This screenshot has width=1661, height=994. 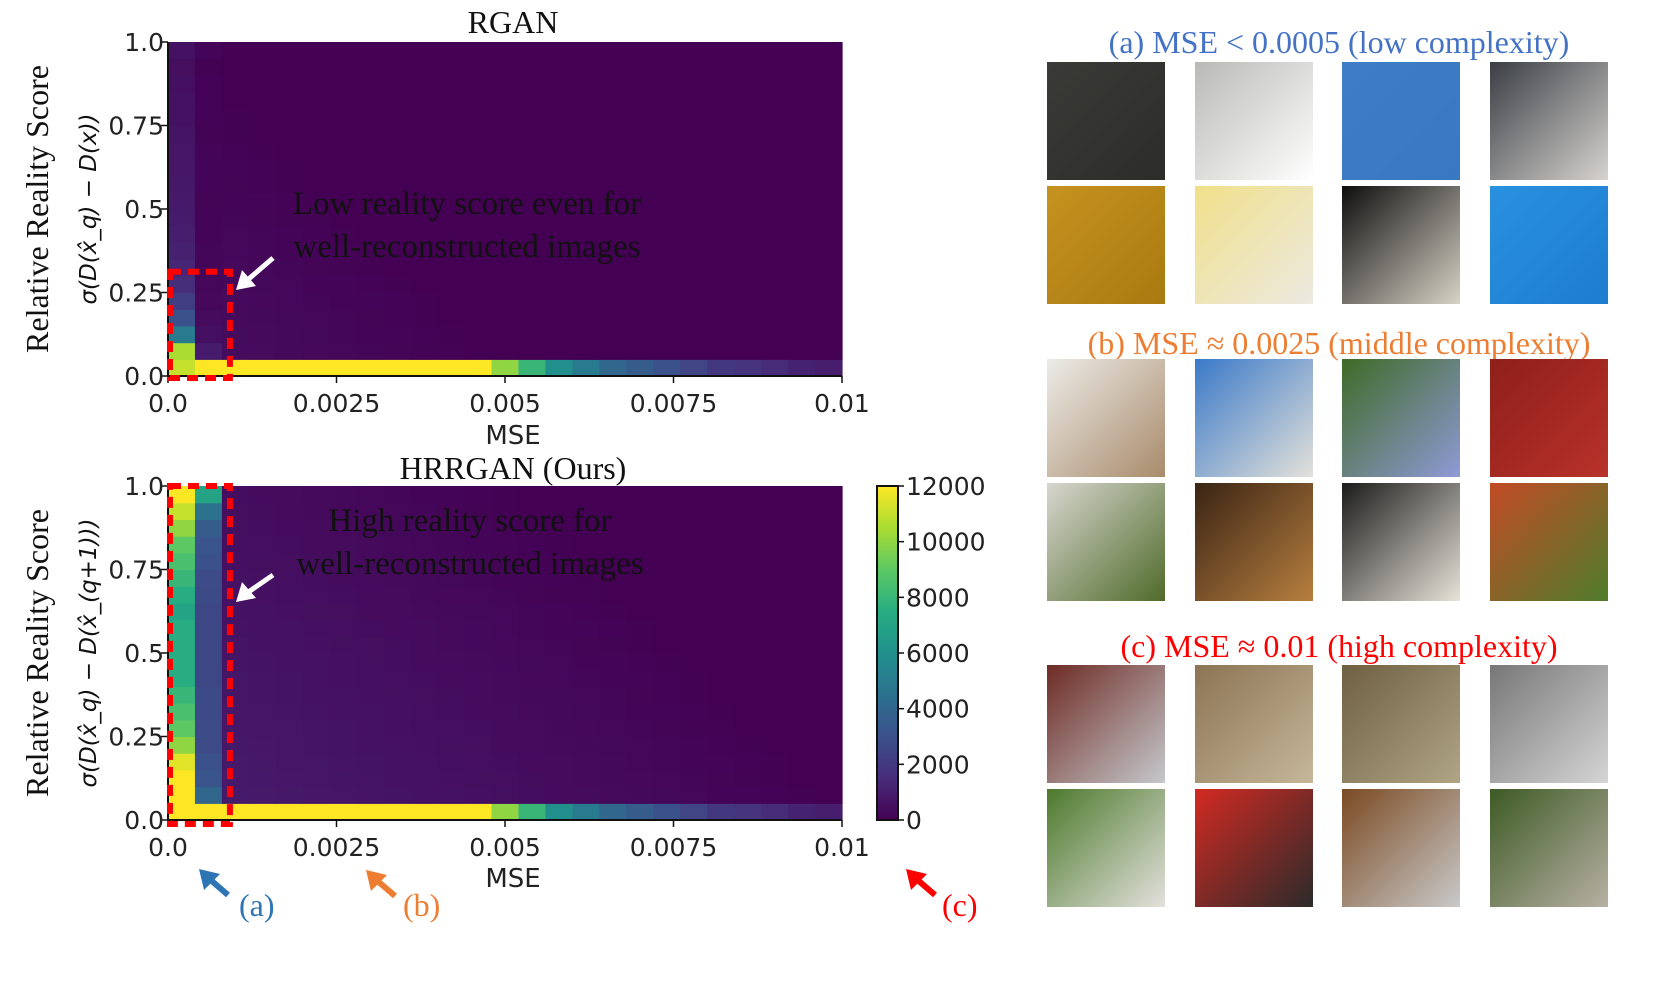 What do you see at coordinates (144, 653) in the screenshot?
I see `y-tick-label: 0.5` at bounding box center [144, 653].